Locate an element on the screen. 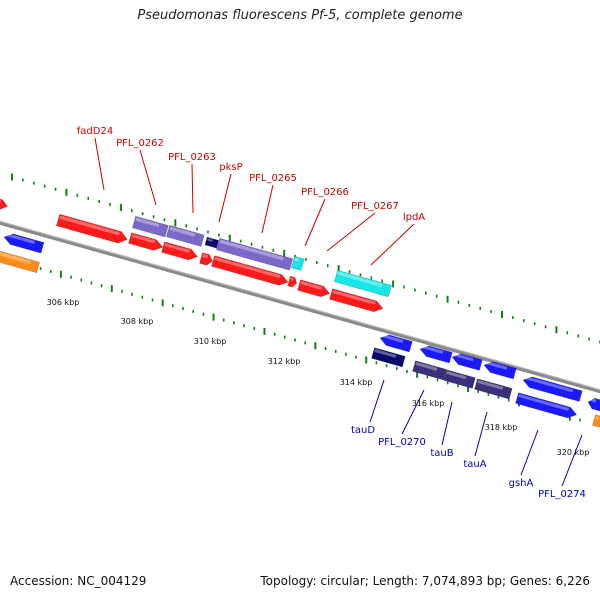 The width and height of the screenshot is (600, 600). gene-red-c is located at coordinates (207, 259).